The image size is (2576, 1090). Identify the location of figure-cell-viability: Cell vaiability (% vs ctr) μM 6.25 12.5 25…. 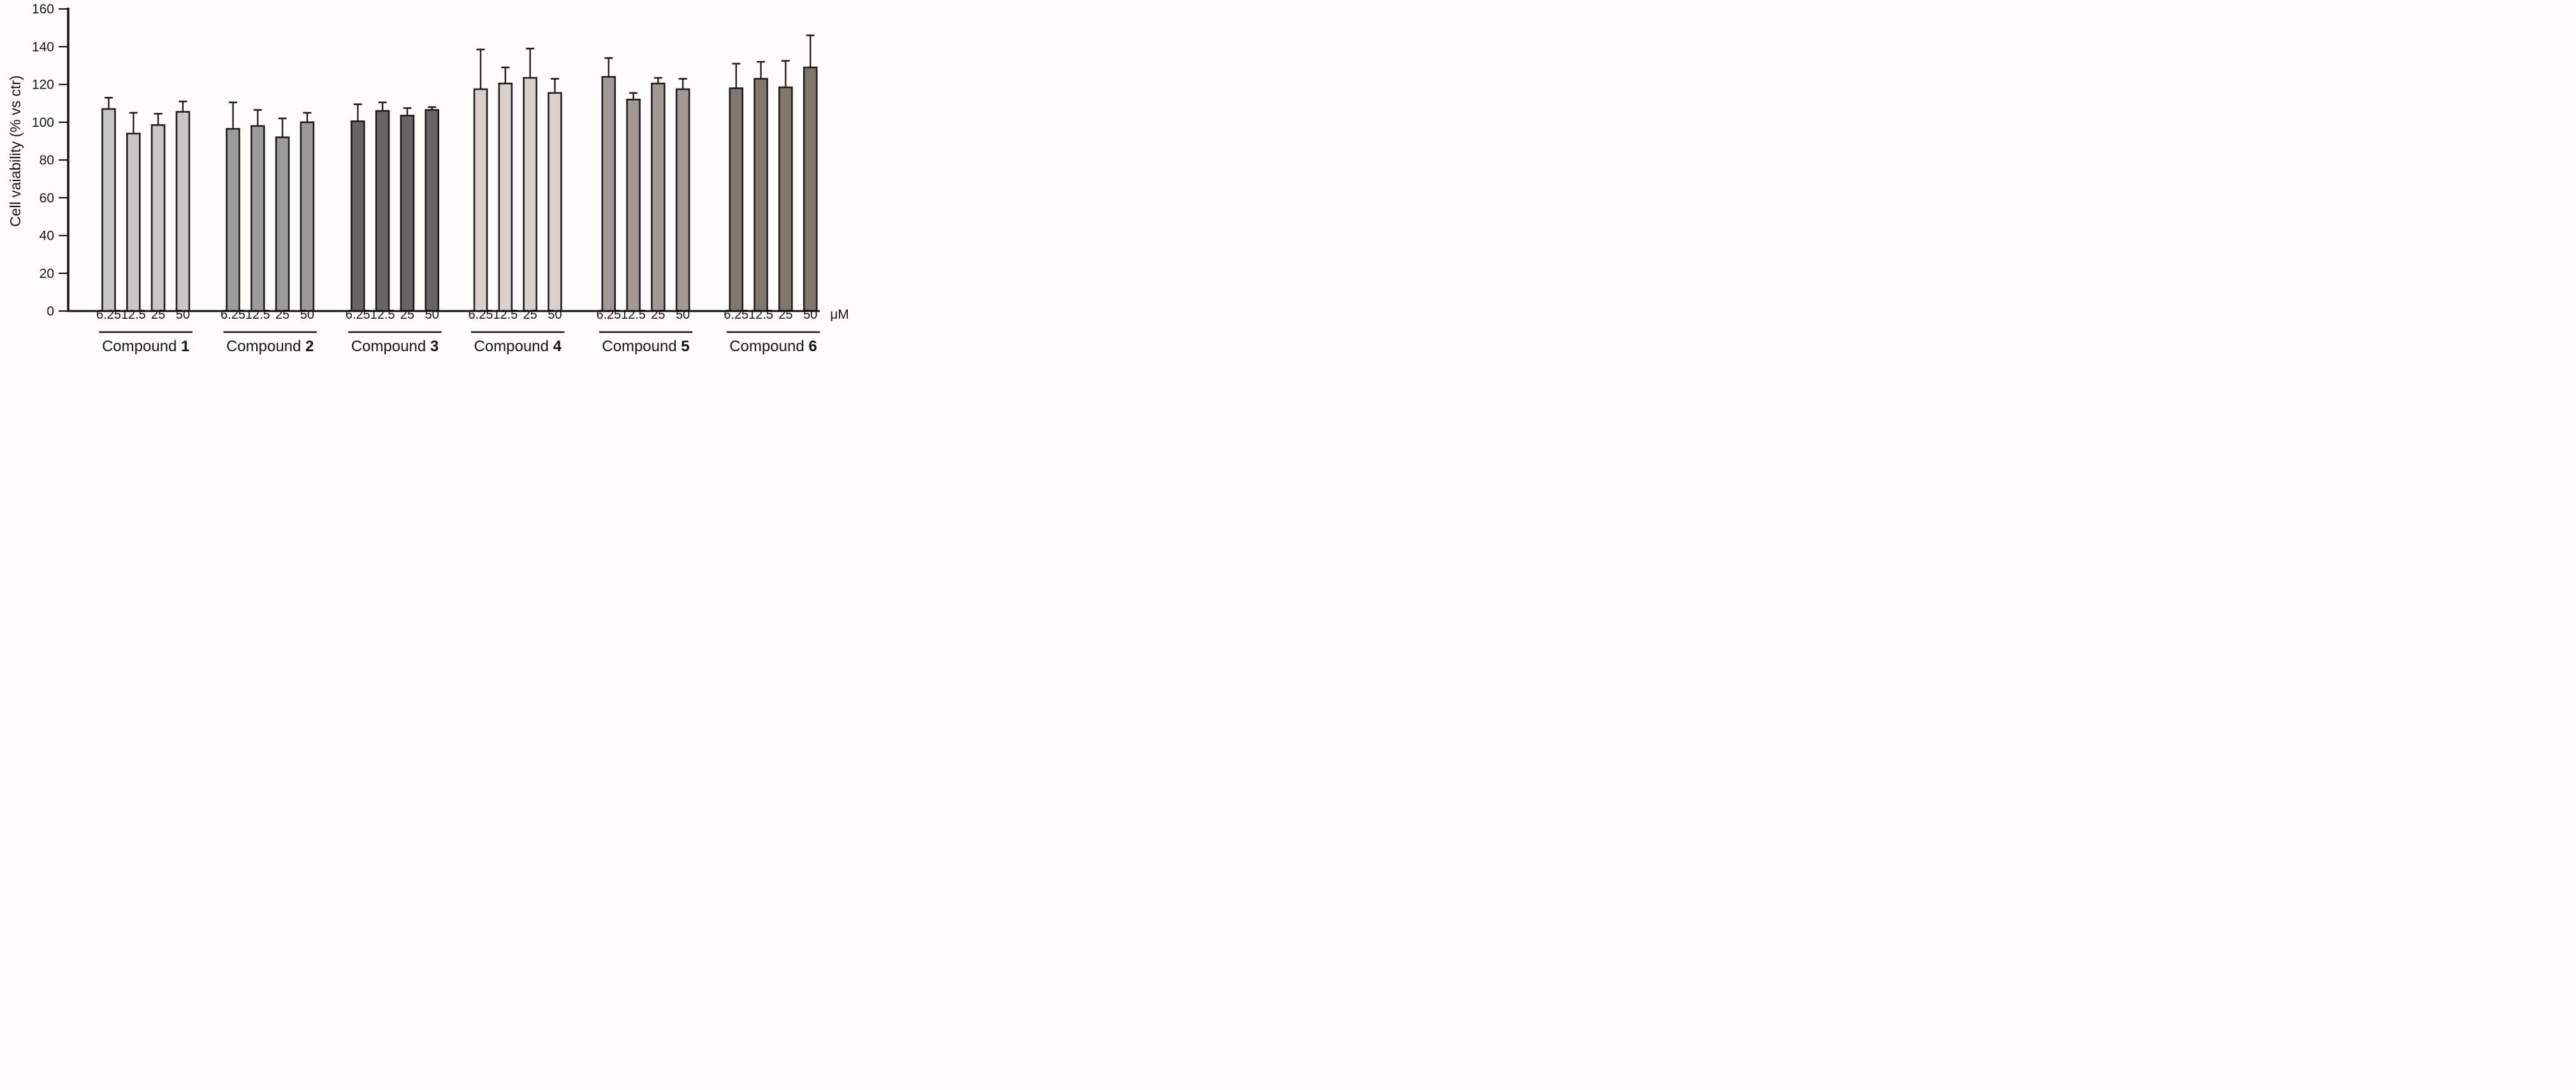
(429, 181).